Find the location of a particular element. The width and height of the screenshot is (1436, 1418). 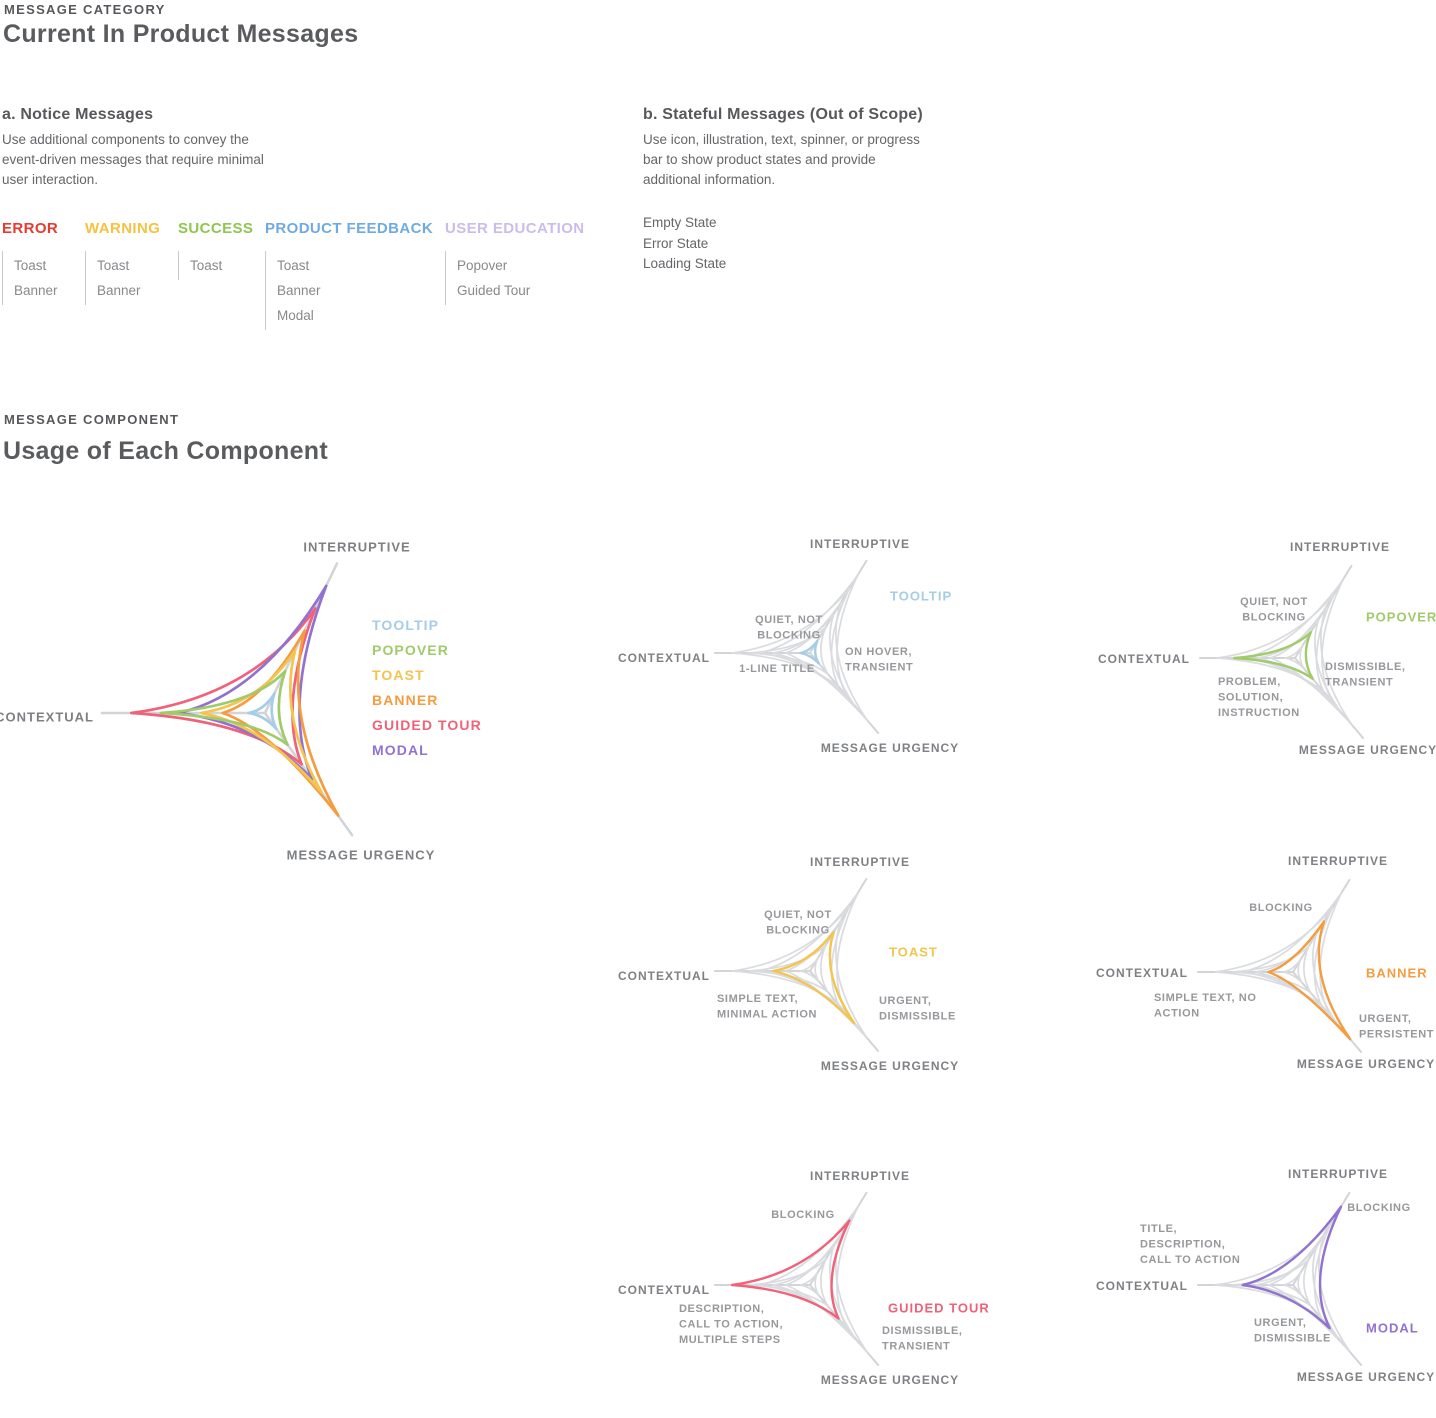

category-component-list: Toast Banner is located at coordinates (30, 278).